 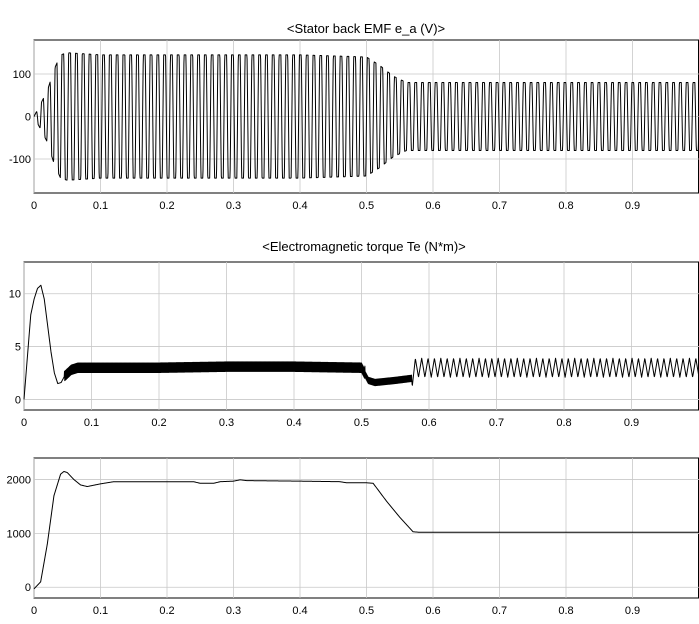 I want to click on y-tick-label: 10, so click(x=15, y=295).